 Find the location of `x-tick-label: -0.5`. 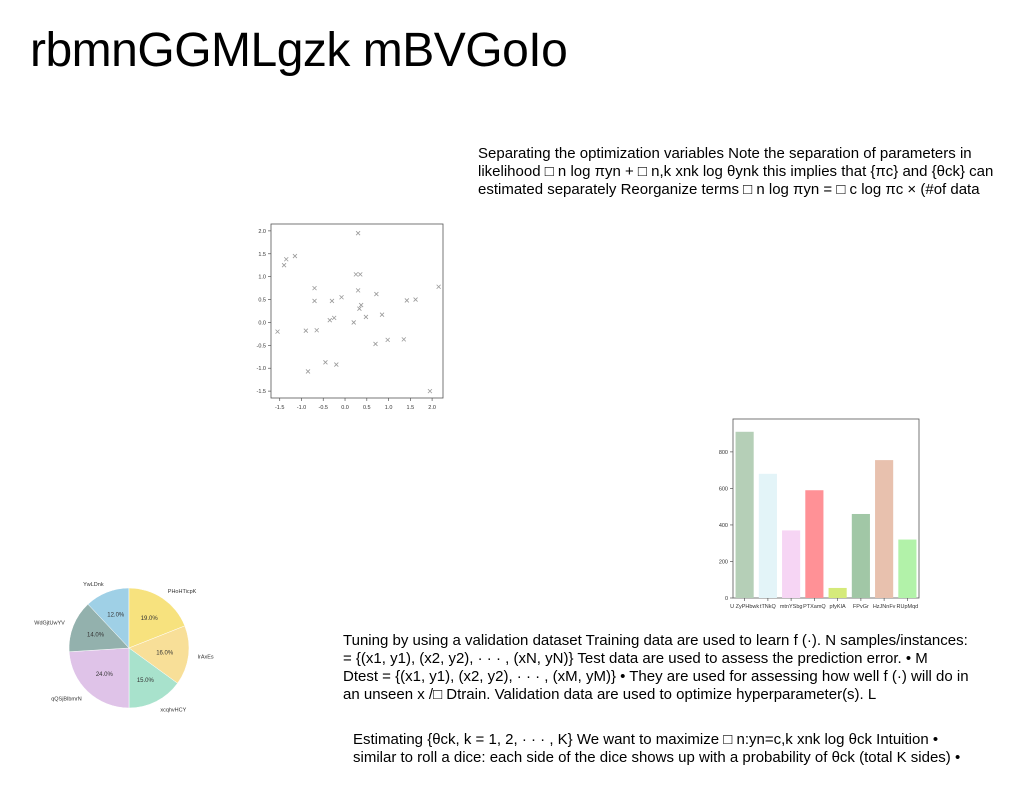

x-tick-label: -0.5 is located at coordinates (323, 408).